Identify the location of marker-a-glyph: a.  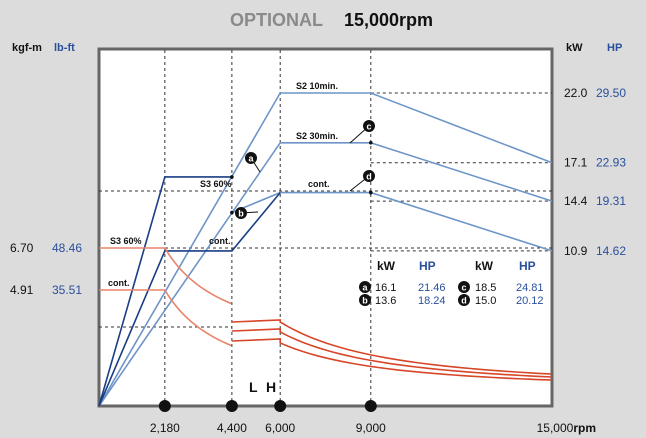
(251, 159).